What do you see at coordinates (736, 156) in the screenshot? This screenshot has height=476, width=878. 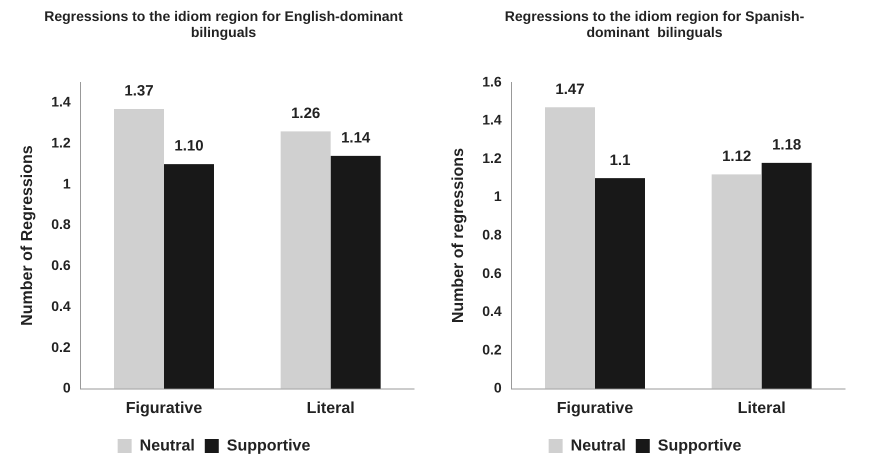 I see `data-label: 1.12` at bounding box center [736, 156].